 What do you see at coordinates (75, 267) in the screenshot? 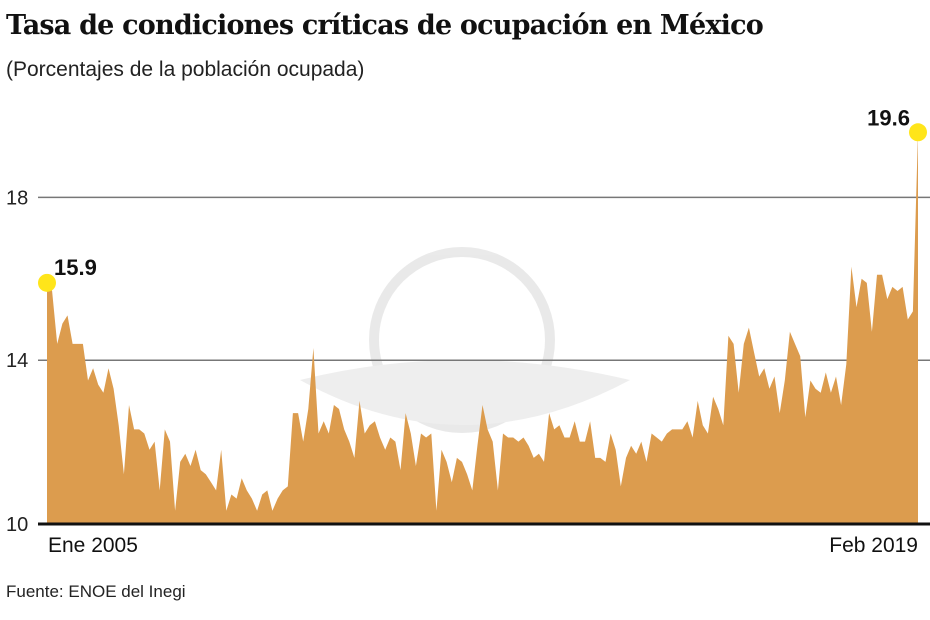
I see `data-label: 15.9` at bounding box center [75, 267].